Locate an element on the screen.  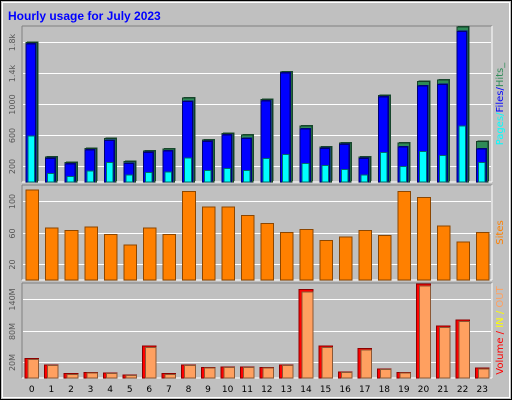
volume-ytick-label: 80M is located at coordinates (12, 331).